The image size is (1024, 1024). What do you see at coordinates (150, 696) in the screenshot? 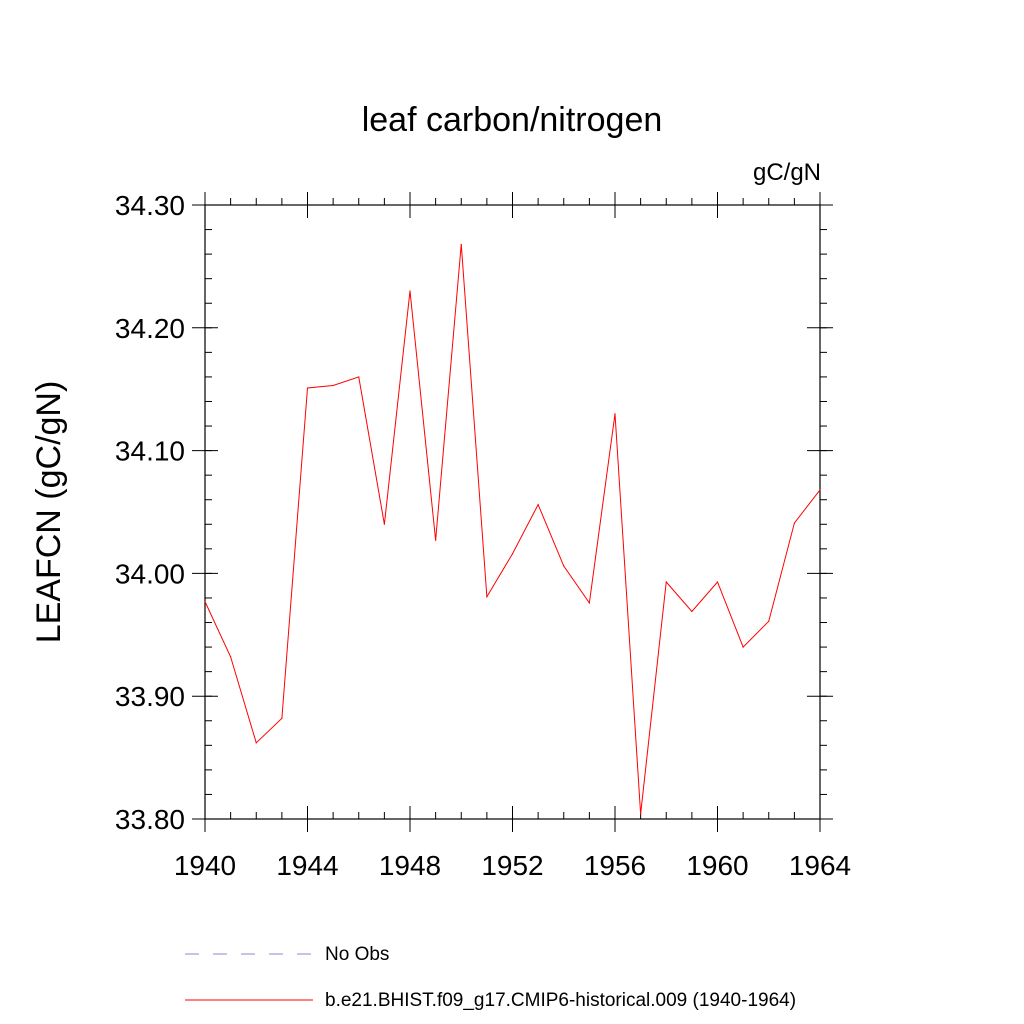
I see `y-tick-label: 33.90` at bounding box center [150, 696].